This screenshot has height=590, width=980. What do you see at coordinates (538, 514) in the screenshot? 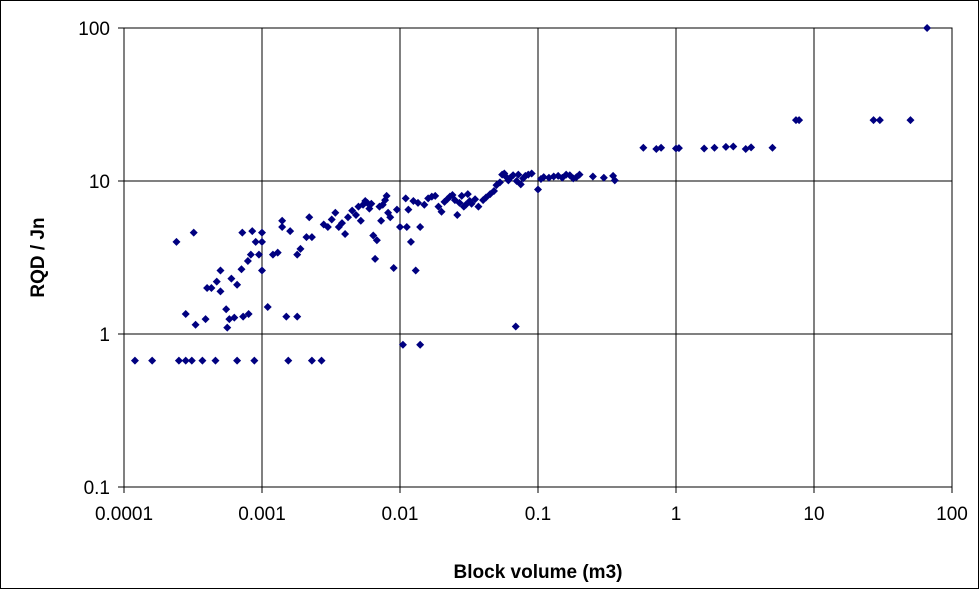
I see `x-tick-label: 0.1` at bounding box center [538, 514].